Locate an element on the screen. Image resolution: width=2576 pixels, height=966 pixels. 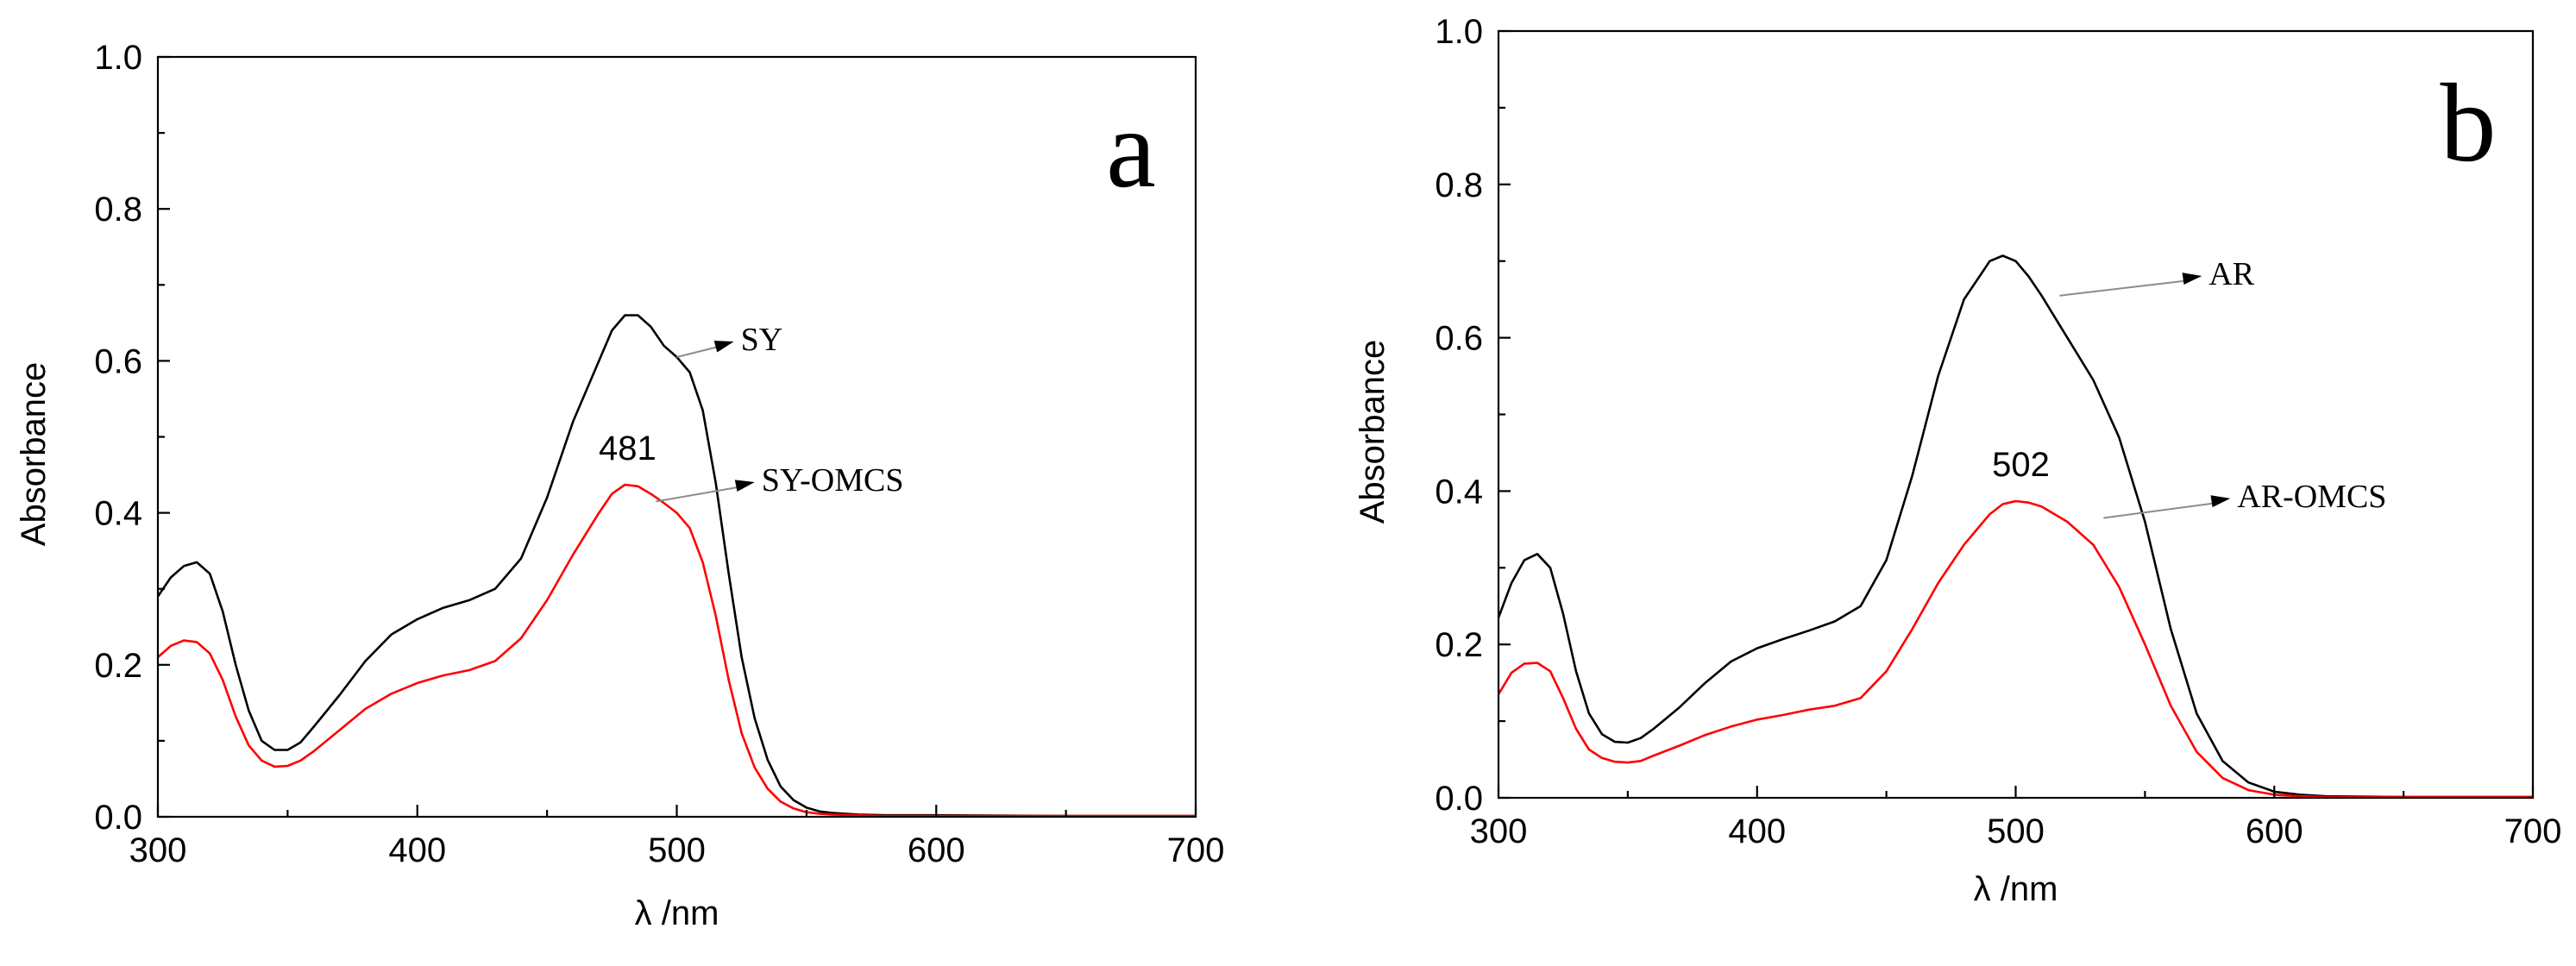
series-label-ar-omcs: AR-OMCS is located at coordinates (2311, 497).